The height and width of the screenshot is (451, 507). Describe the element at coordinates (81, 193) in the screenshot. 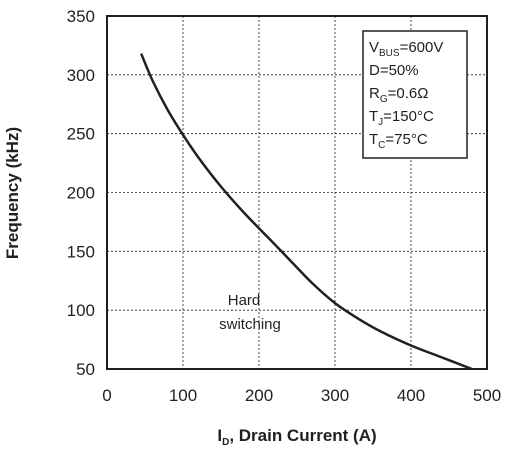

I see `y-tick-label: 200` at that location.